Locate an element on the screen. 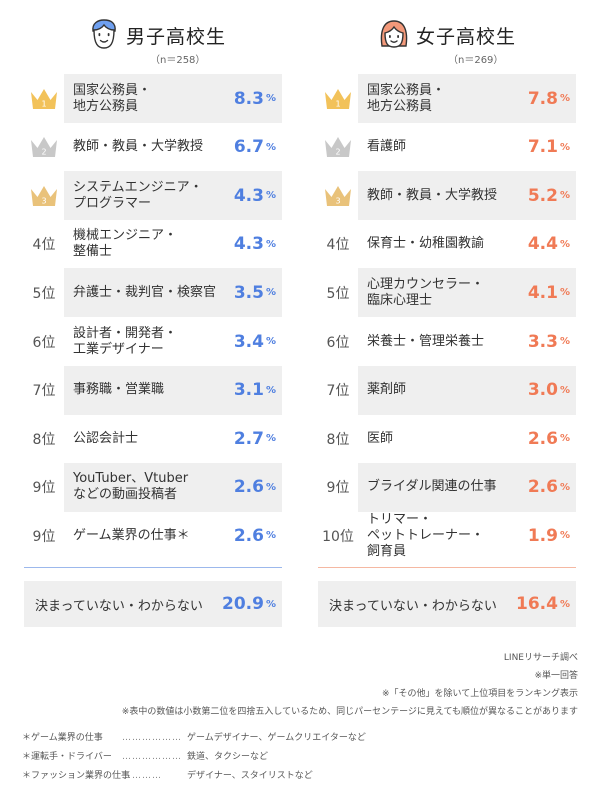  ranking-row: 7位 事務職・営業職 3.1% is located at coordinates (153, 390).